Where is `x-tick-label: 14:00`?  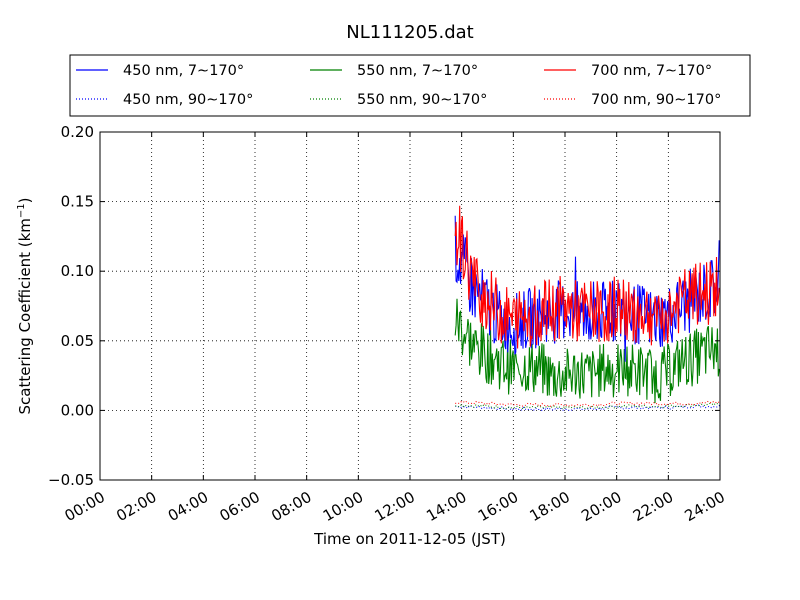 x-tick-label: 14:00 is located at coordinates (446, 506).